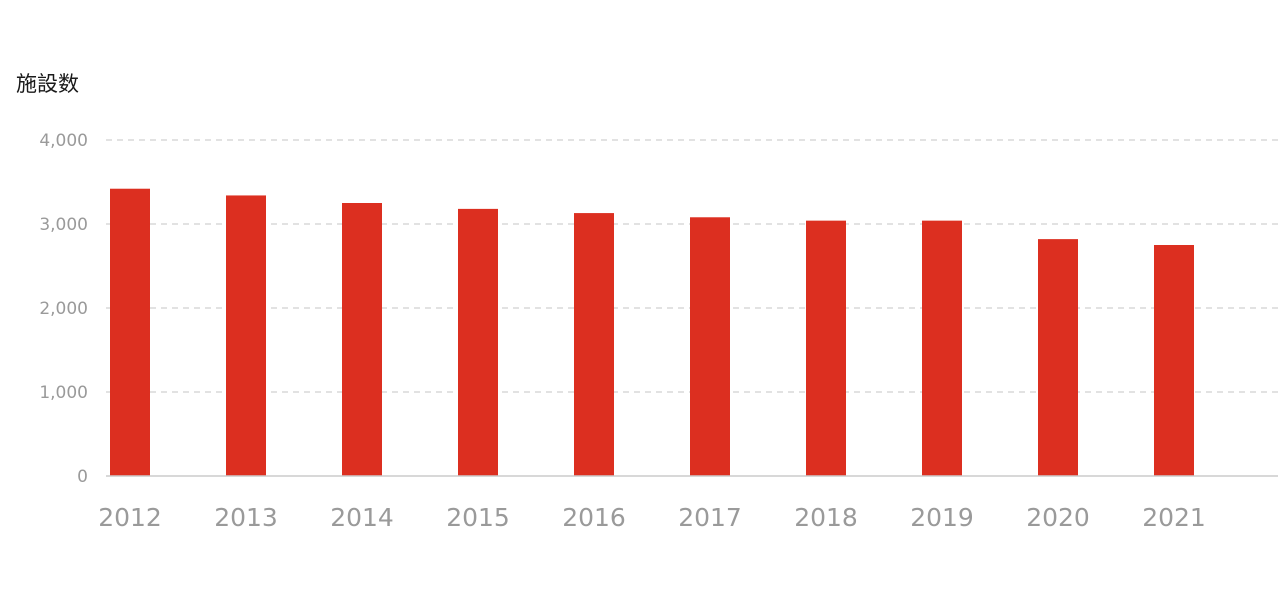  What do you see at coordinates (246, 335) in the screenshot?
I see `bar-2013` at bounding box center [246, 335].